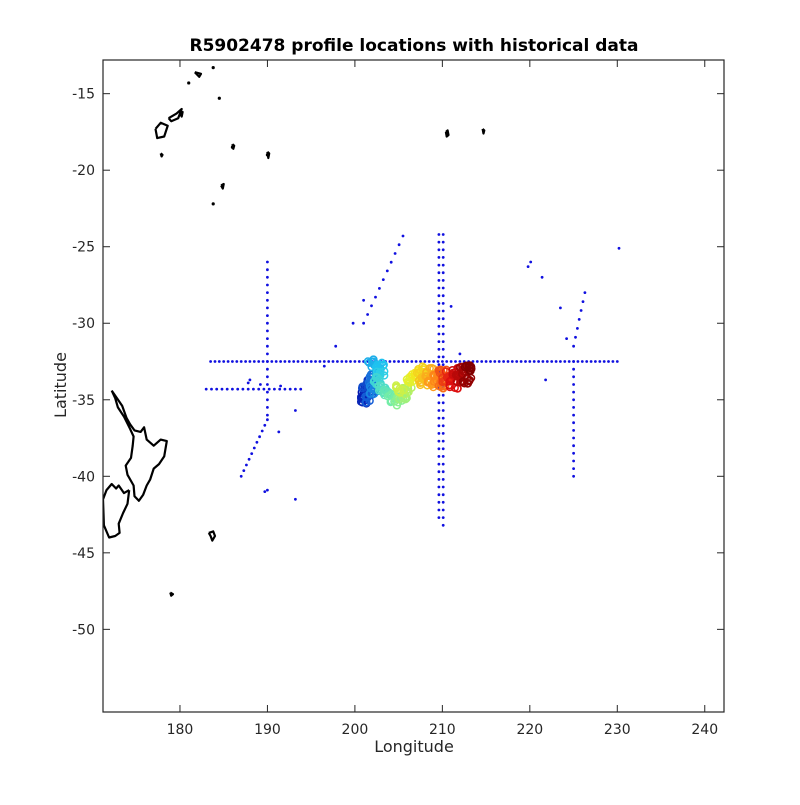 Image resolution: width=800 pixels, height=805 pixels. Describe the element at coordinates (704, 730) in the screenshot. I see `x-tick-label: 240` at that location.